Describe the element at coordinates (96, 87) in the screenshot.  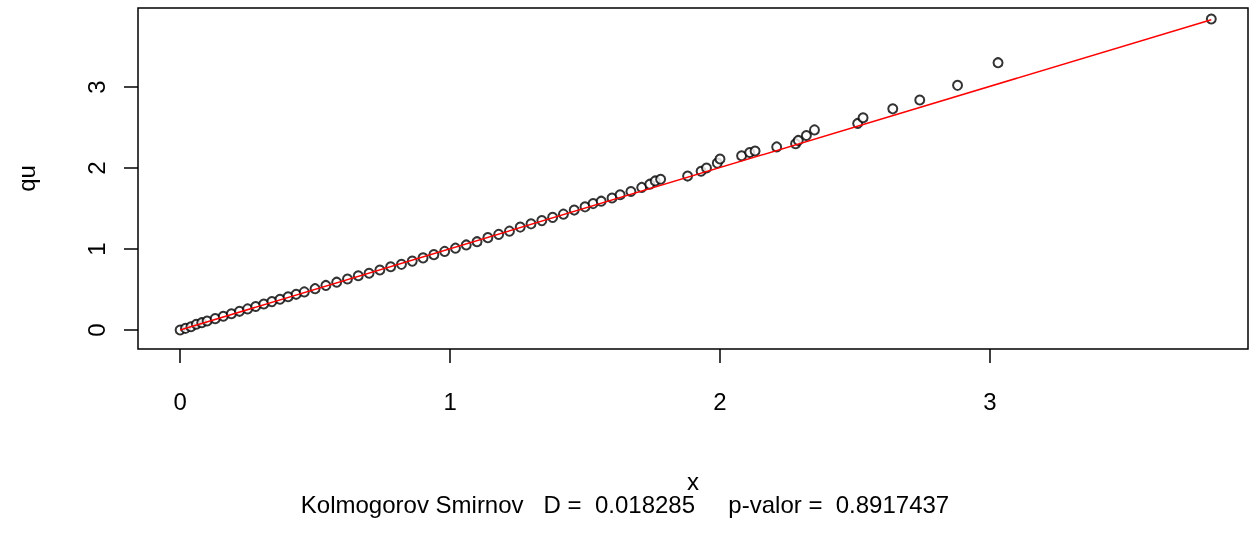
I see `y-tick-label: 3` at that location.